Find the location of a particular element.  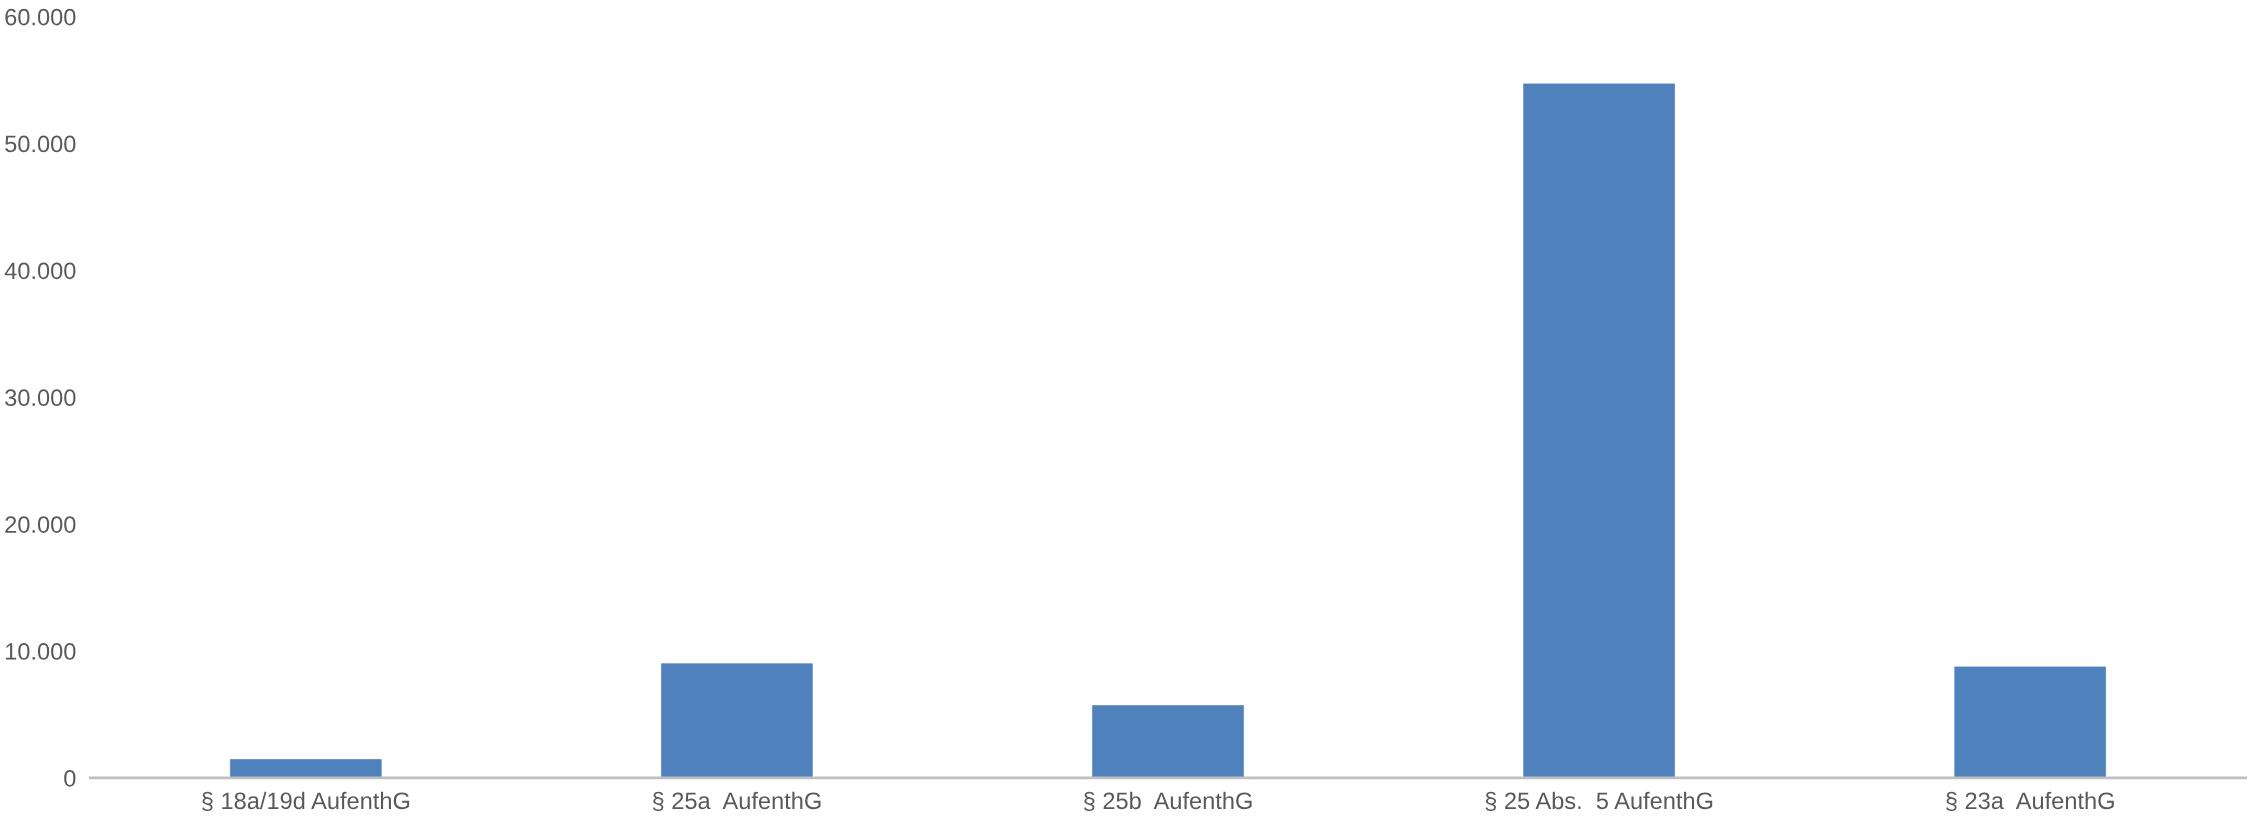

y-tick-label: 0 is located at coordinates (70, 778).